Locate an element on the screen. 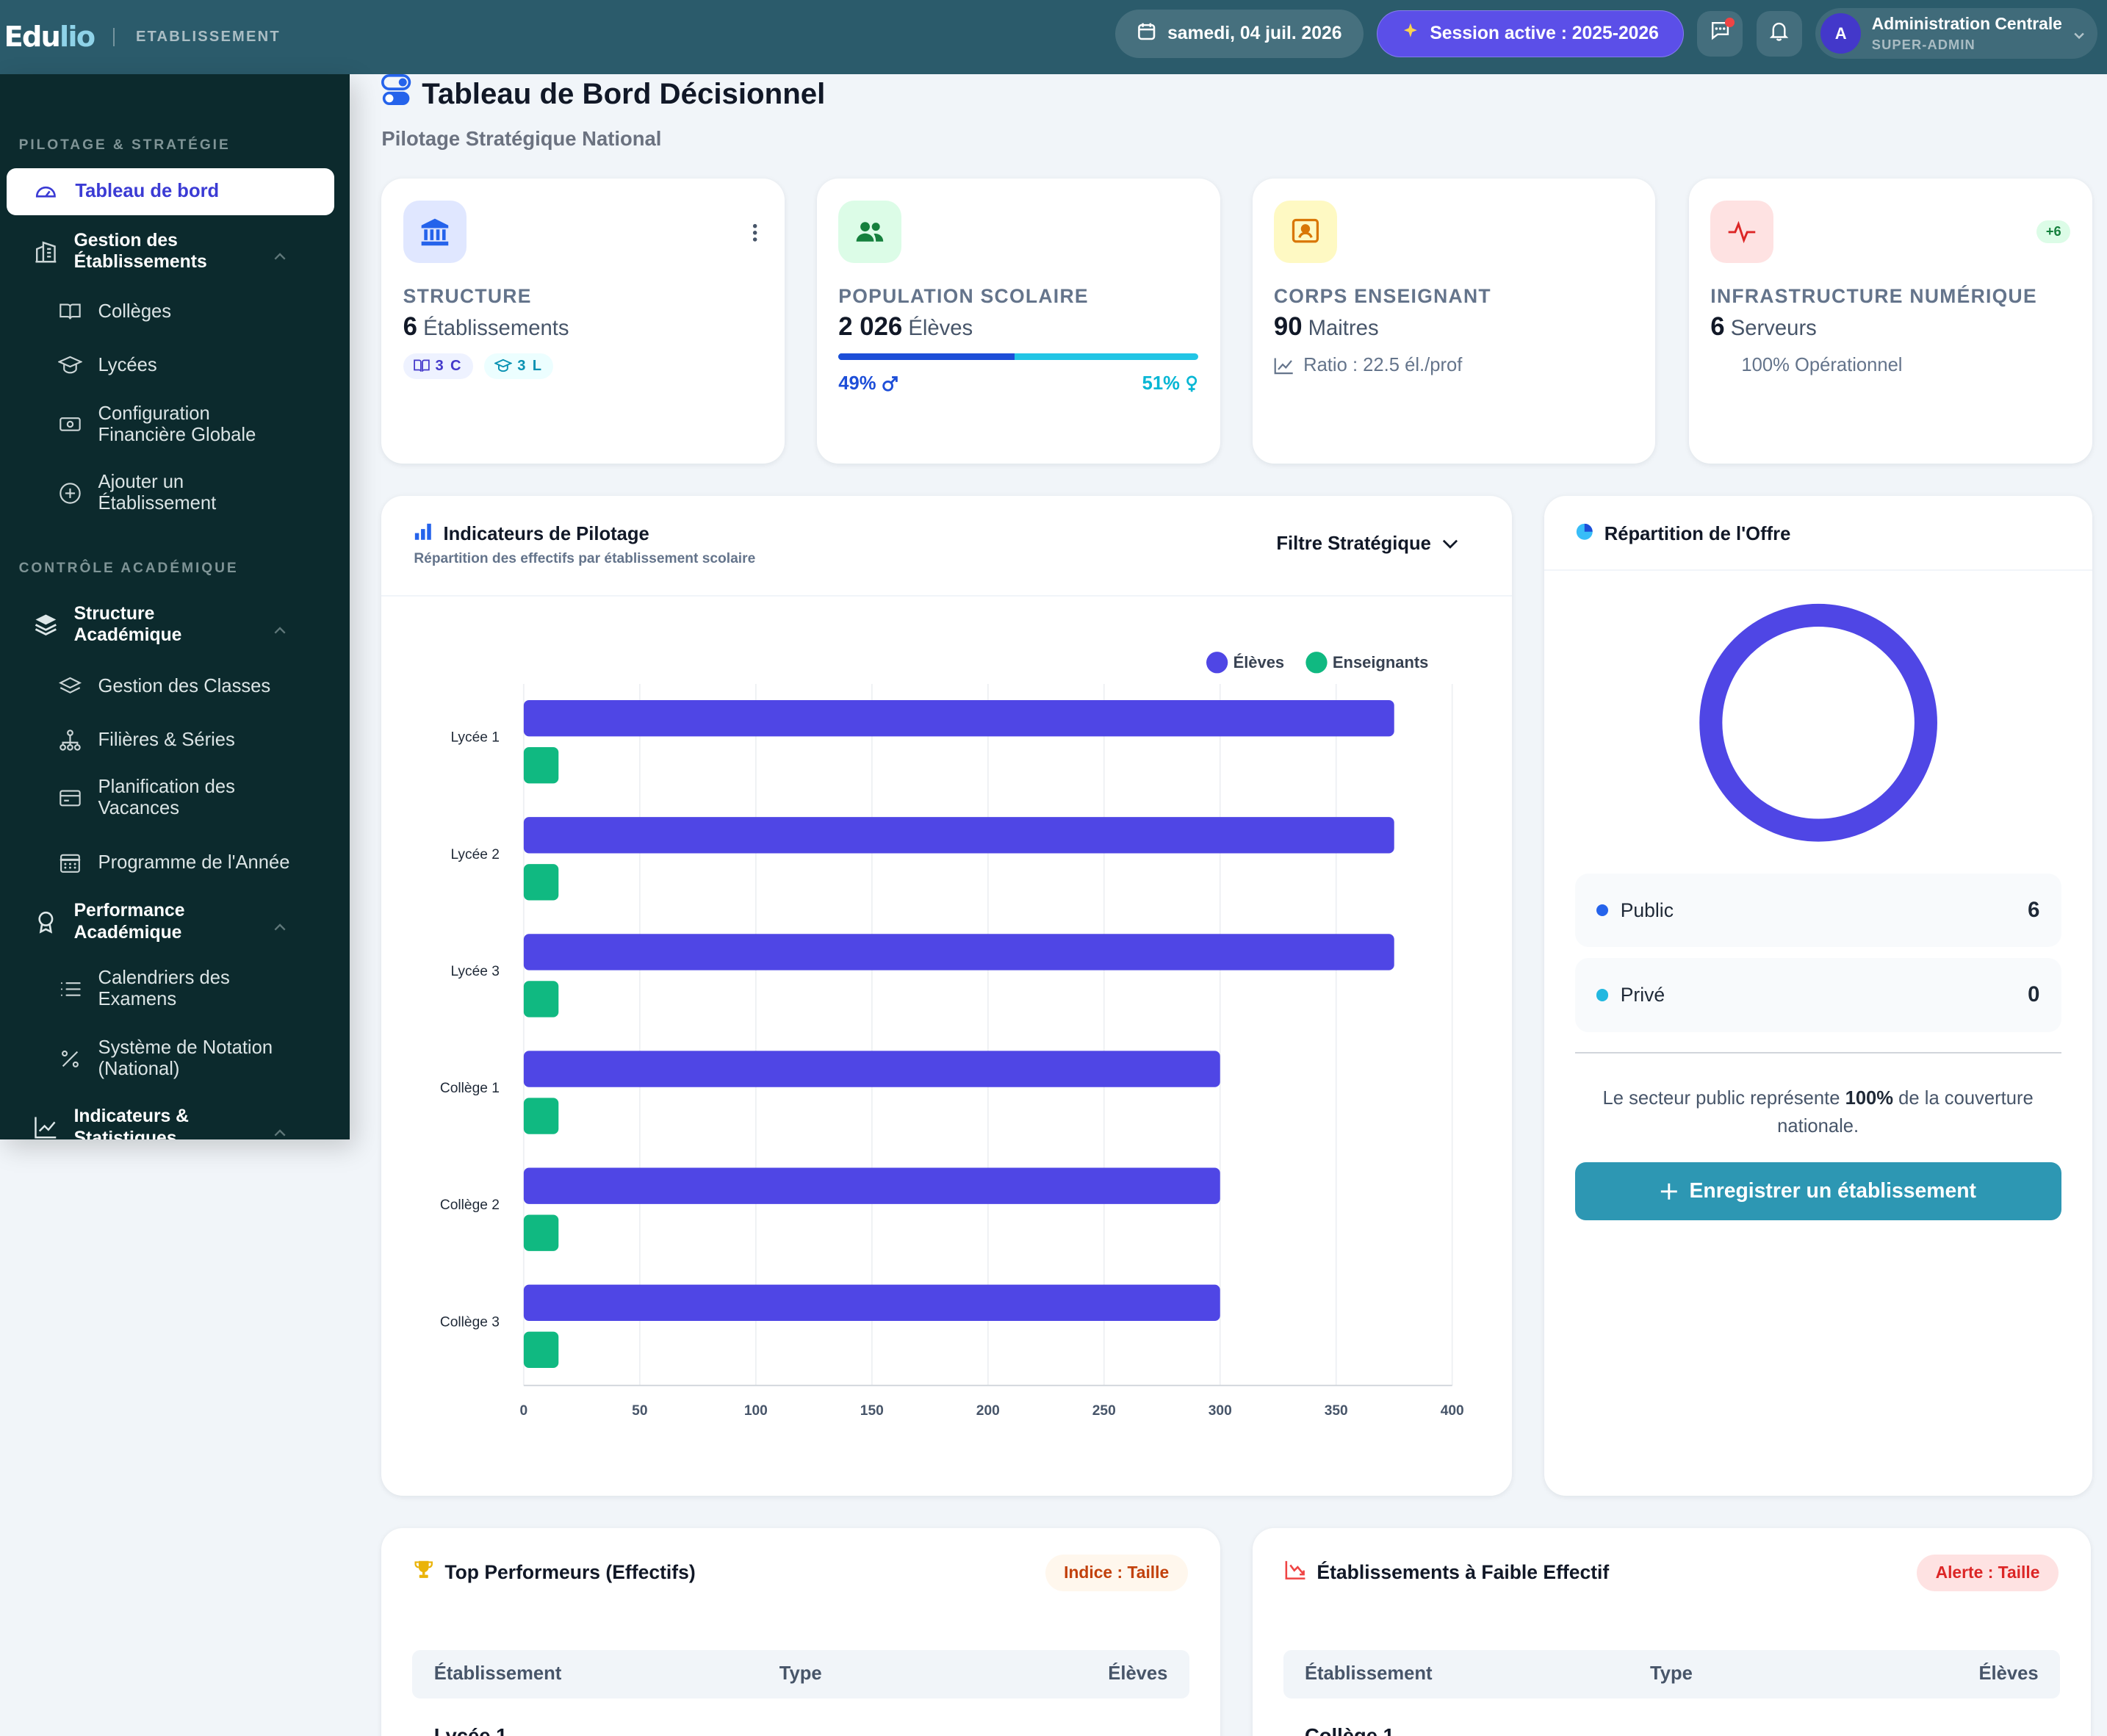  award-icon is located at coordinates (46, 921).